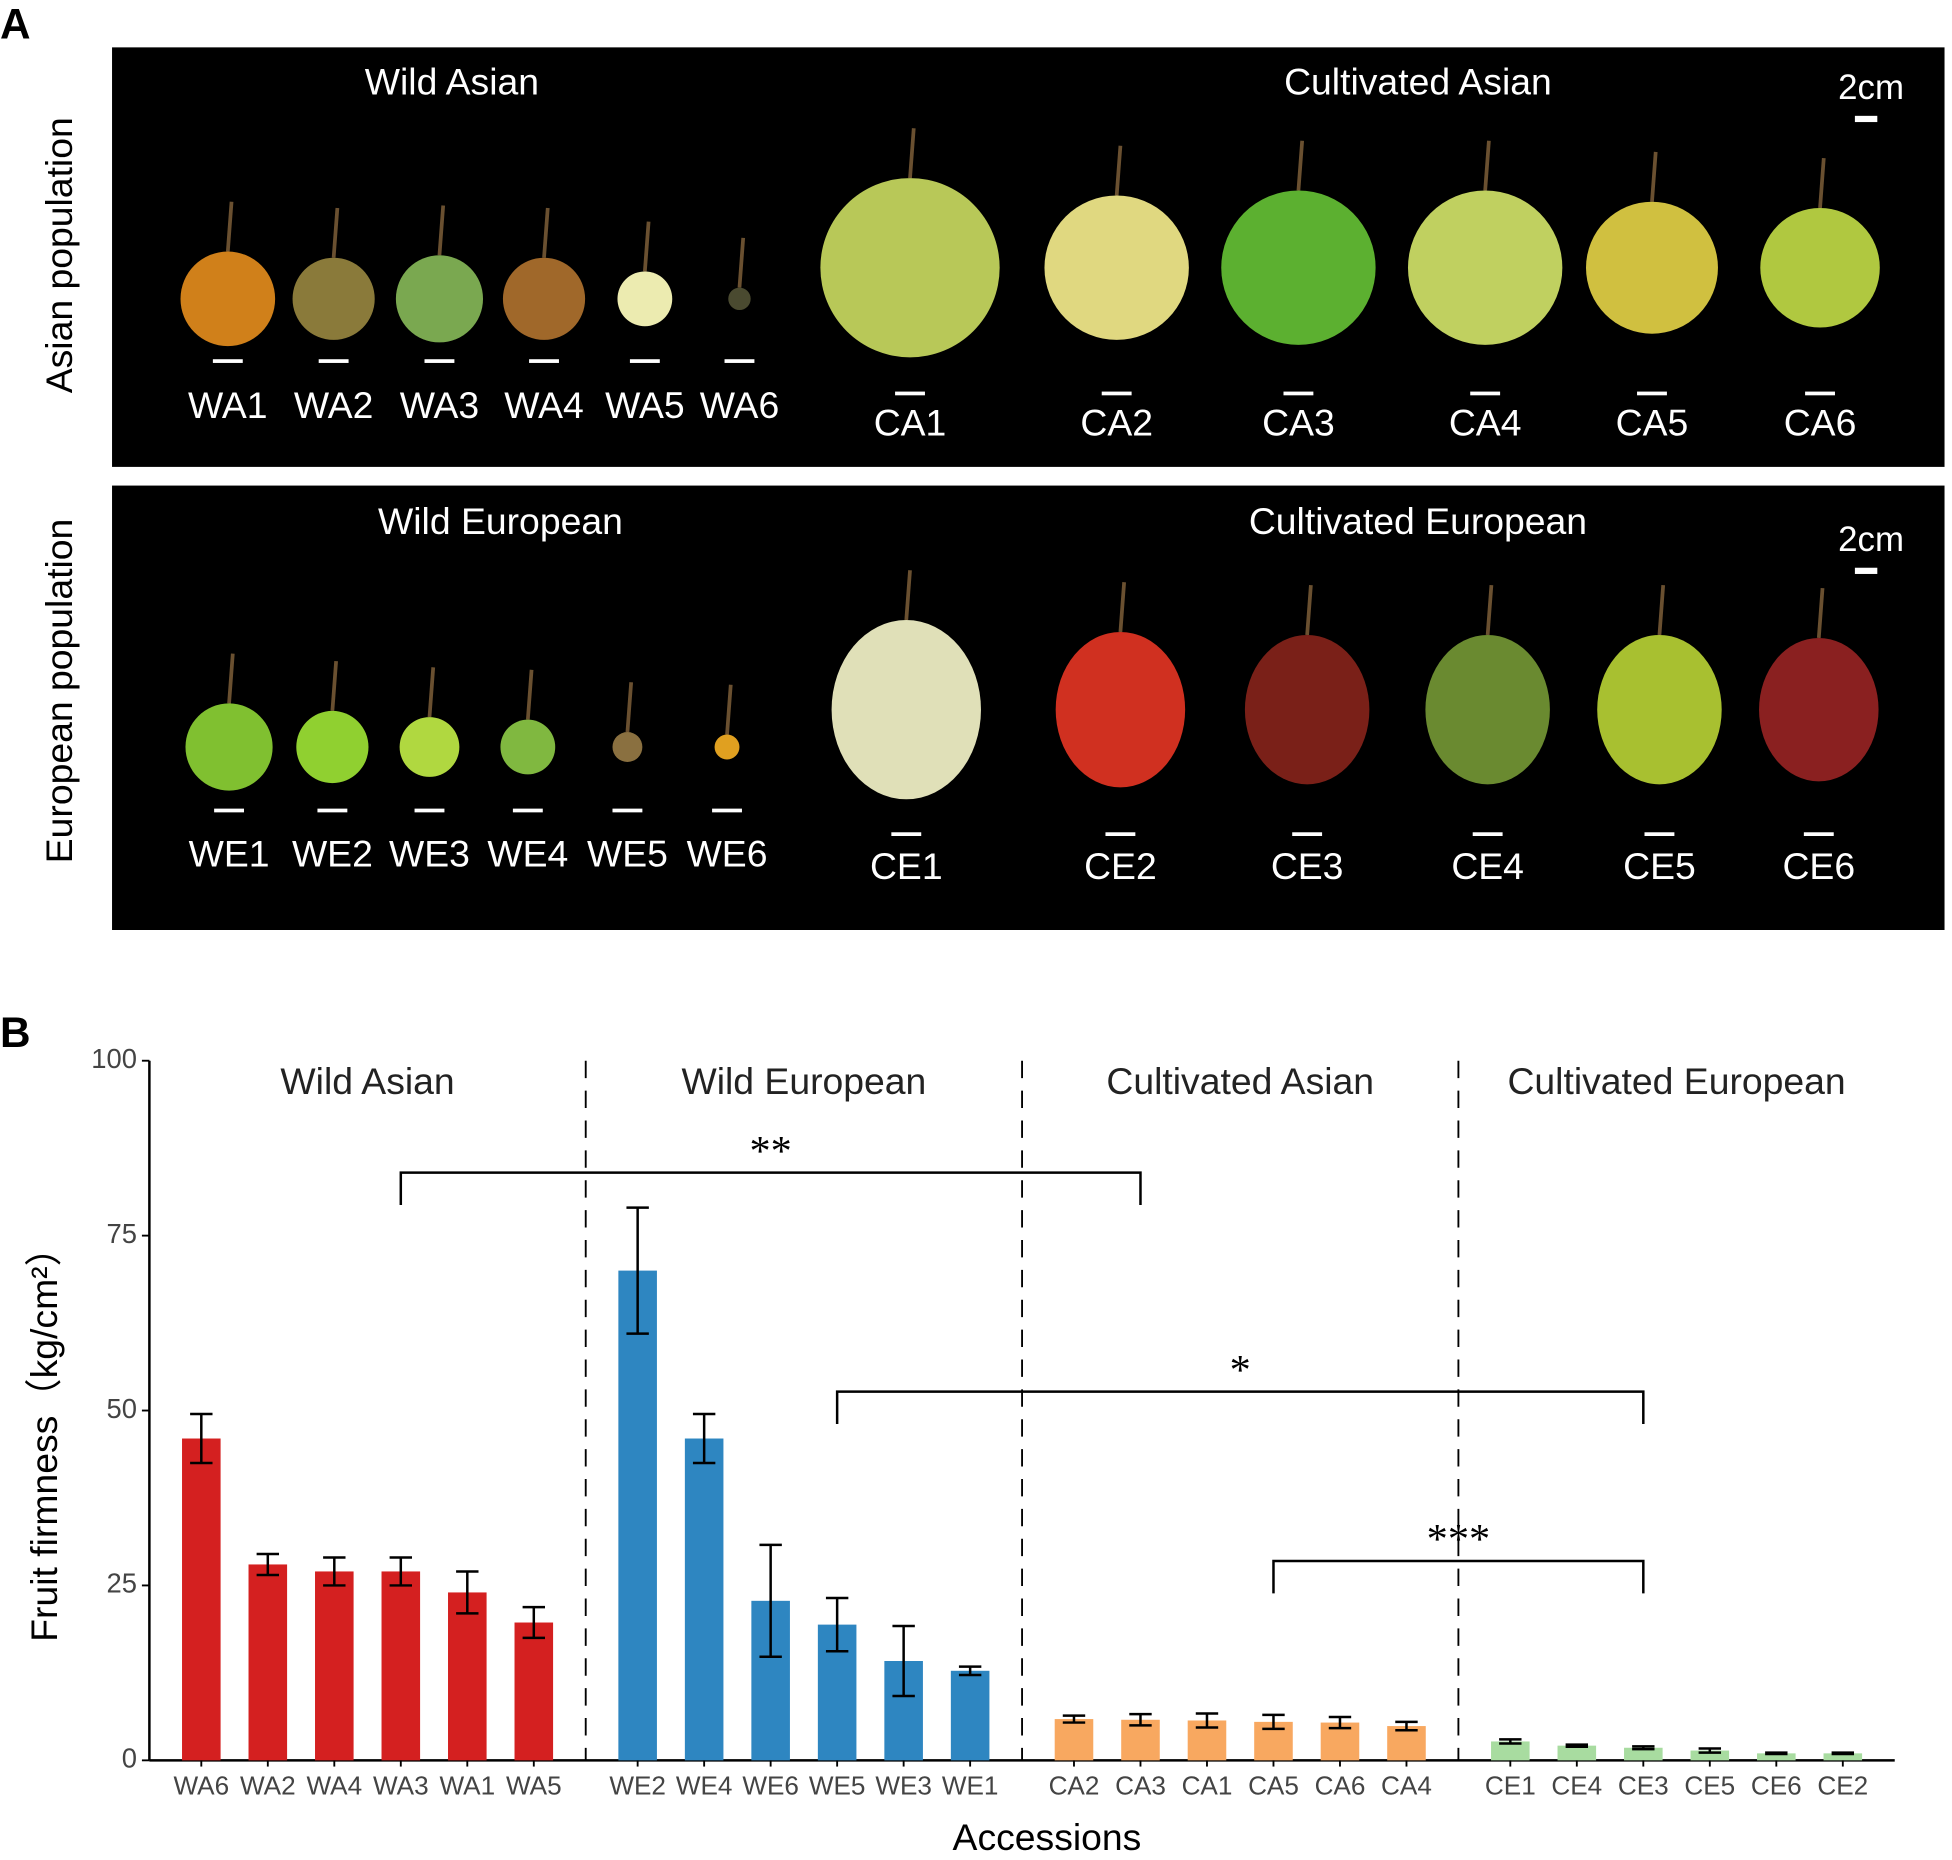 The width and height of the screenshot is (1952, 1860). What do you see at coordinates (1485, 423) in the screenshot?
I see `fruit-label: CA4` at bounding box center [1485, 423].